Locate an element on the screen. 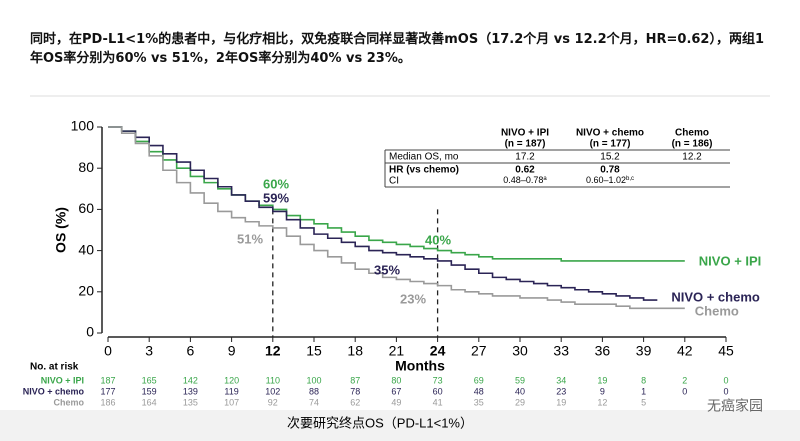 The height and width of the screenshot is (441, 800). risk-count: 92 is located at coordinates (273, 402).